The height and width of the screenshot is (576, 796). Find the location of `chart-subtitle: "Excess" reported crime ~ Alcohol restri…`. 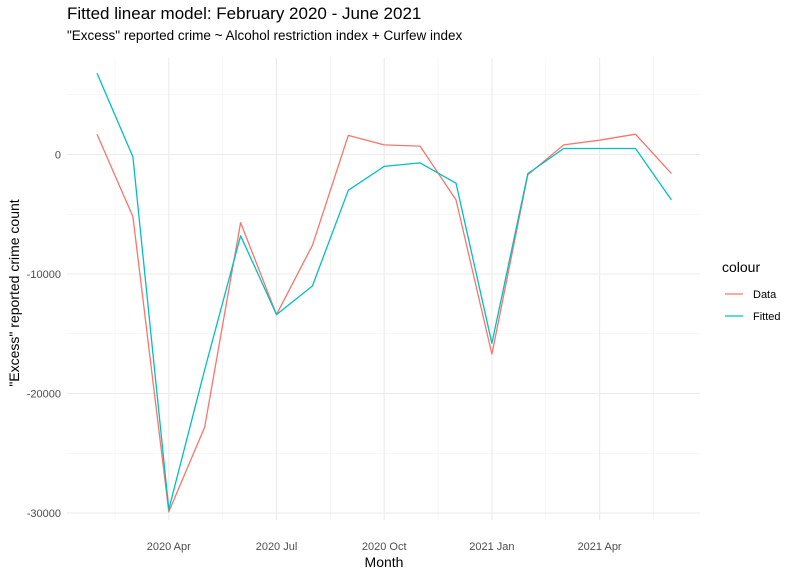

chart-subtitle: "Excess" reported crime ~ Alcohol restri… is located at coordinates (265, 35).